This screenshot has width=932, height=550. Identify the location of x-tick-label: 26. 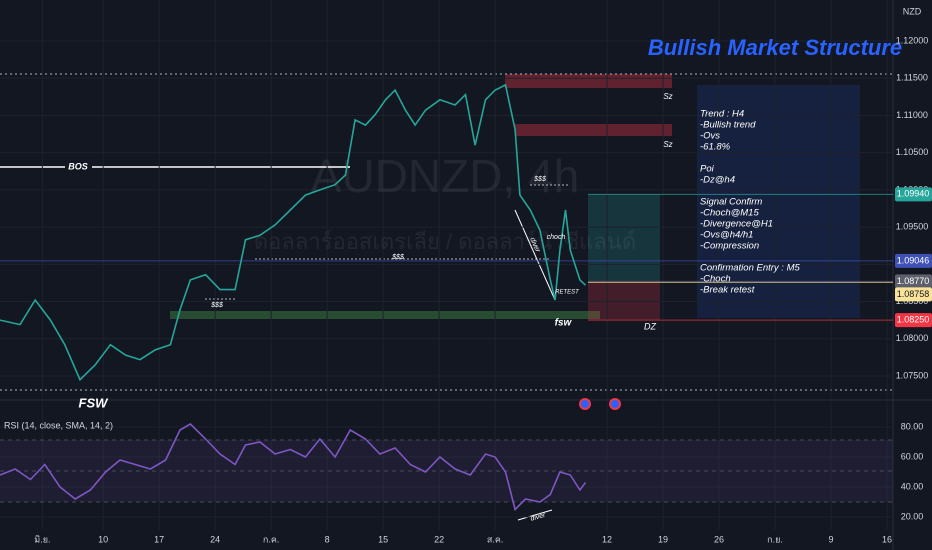
(719, 539).